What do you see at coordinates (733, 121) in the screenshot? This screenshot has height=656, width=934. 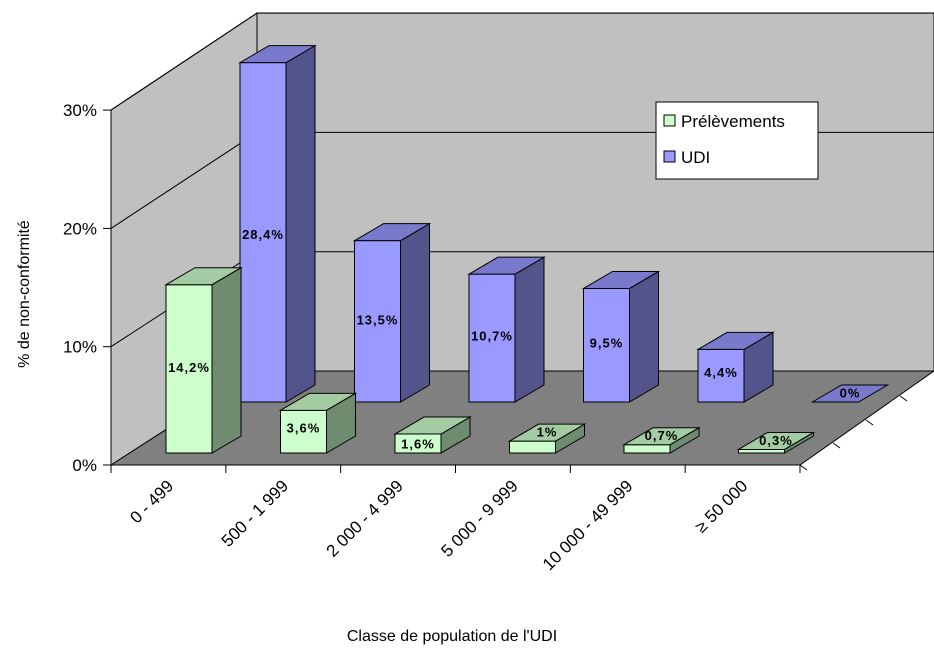 I see `legend-label-prelevements: Prélèvements` at bounding box center [733, 121].